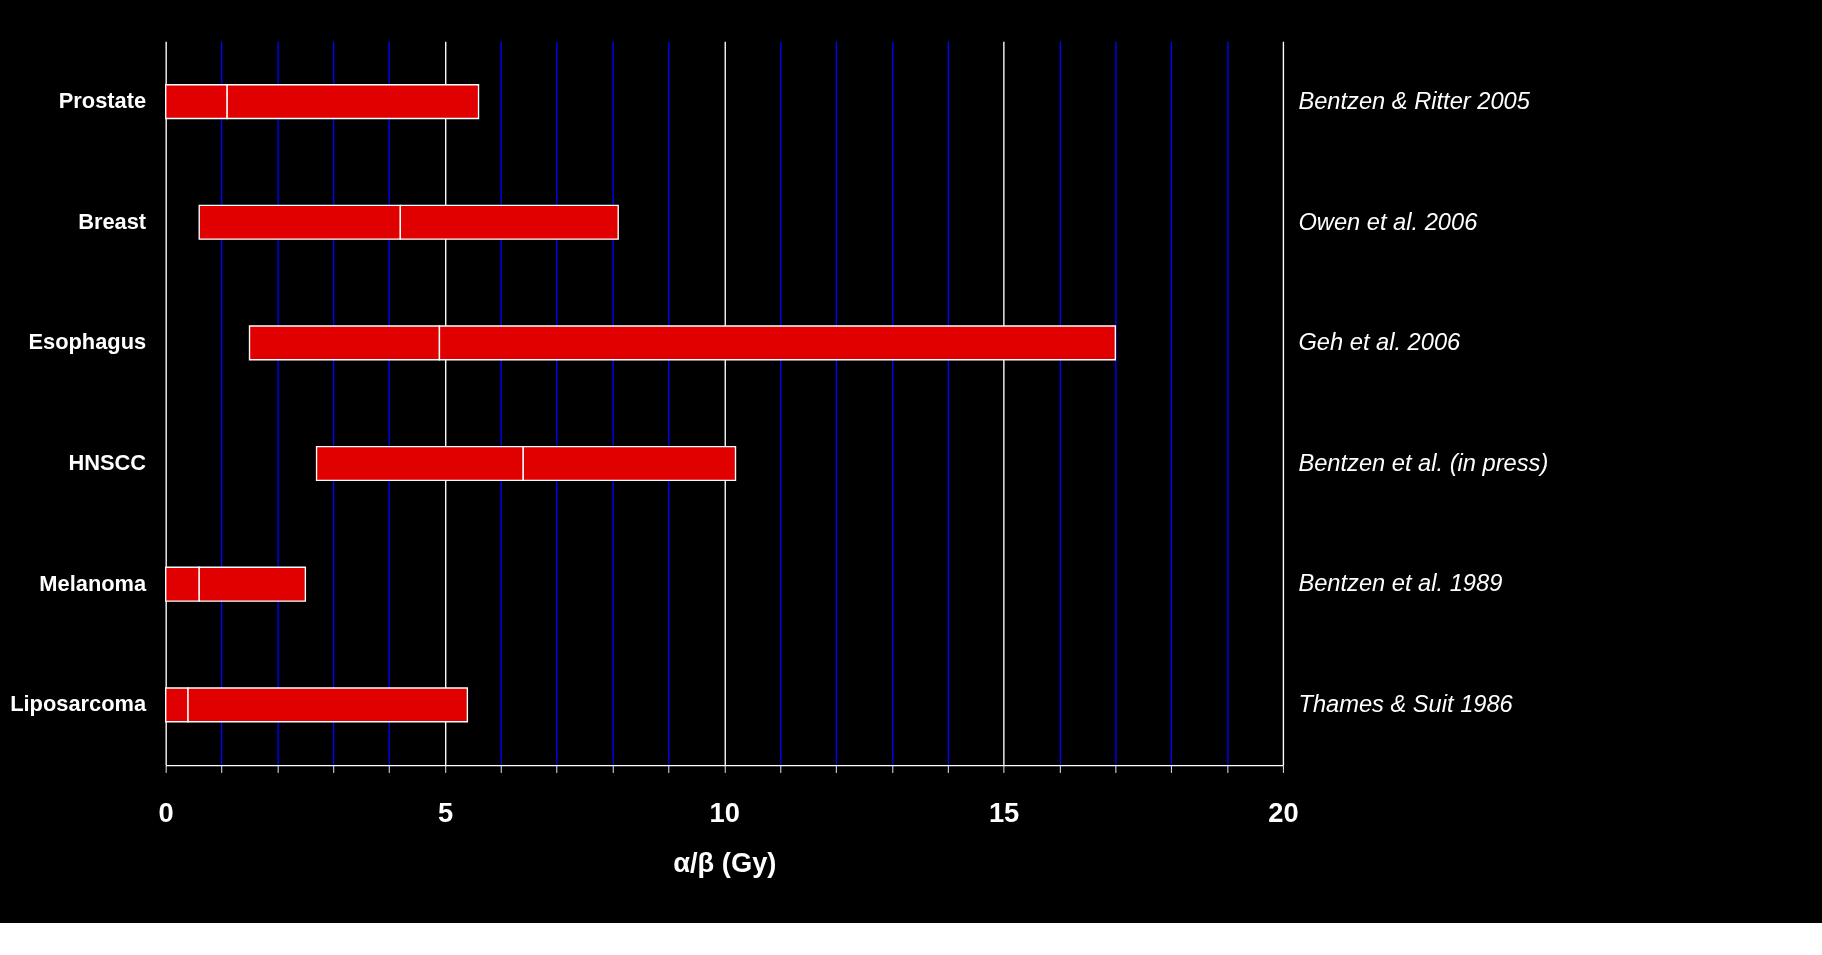 Image resolution: width=1822 pixels, height=955 pixels. I want to click on y-tick-label: Melanoma, so click(93, 583).